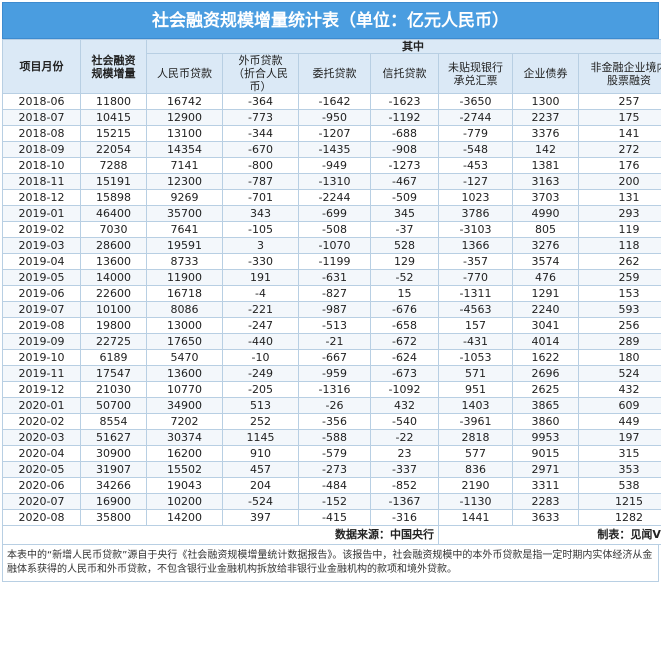 The width and height of the screenshot is (661, 653). What do you see at coordinates (620, 390) in the screenshot?
I see `row-value-cell: 432` at bounding box center [620, 390].